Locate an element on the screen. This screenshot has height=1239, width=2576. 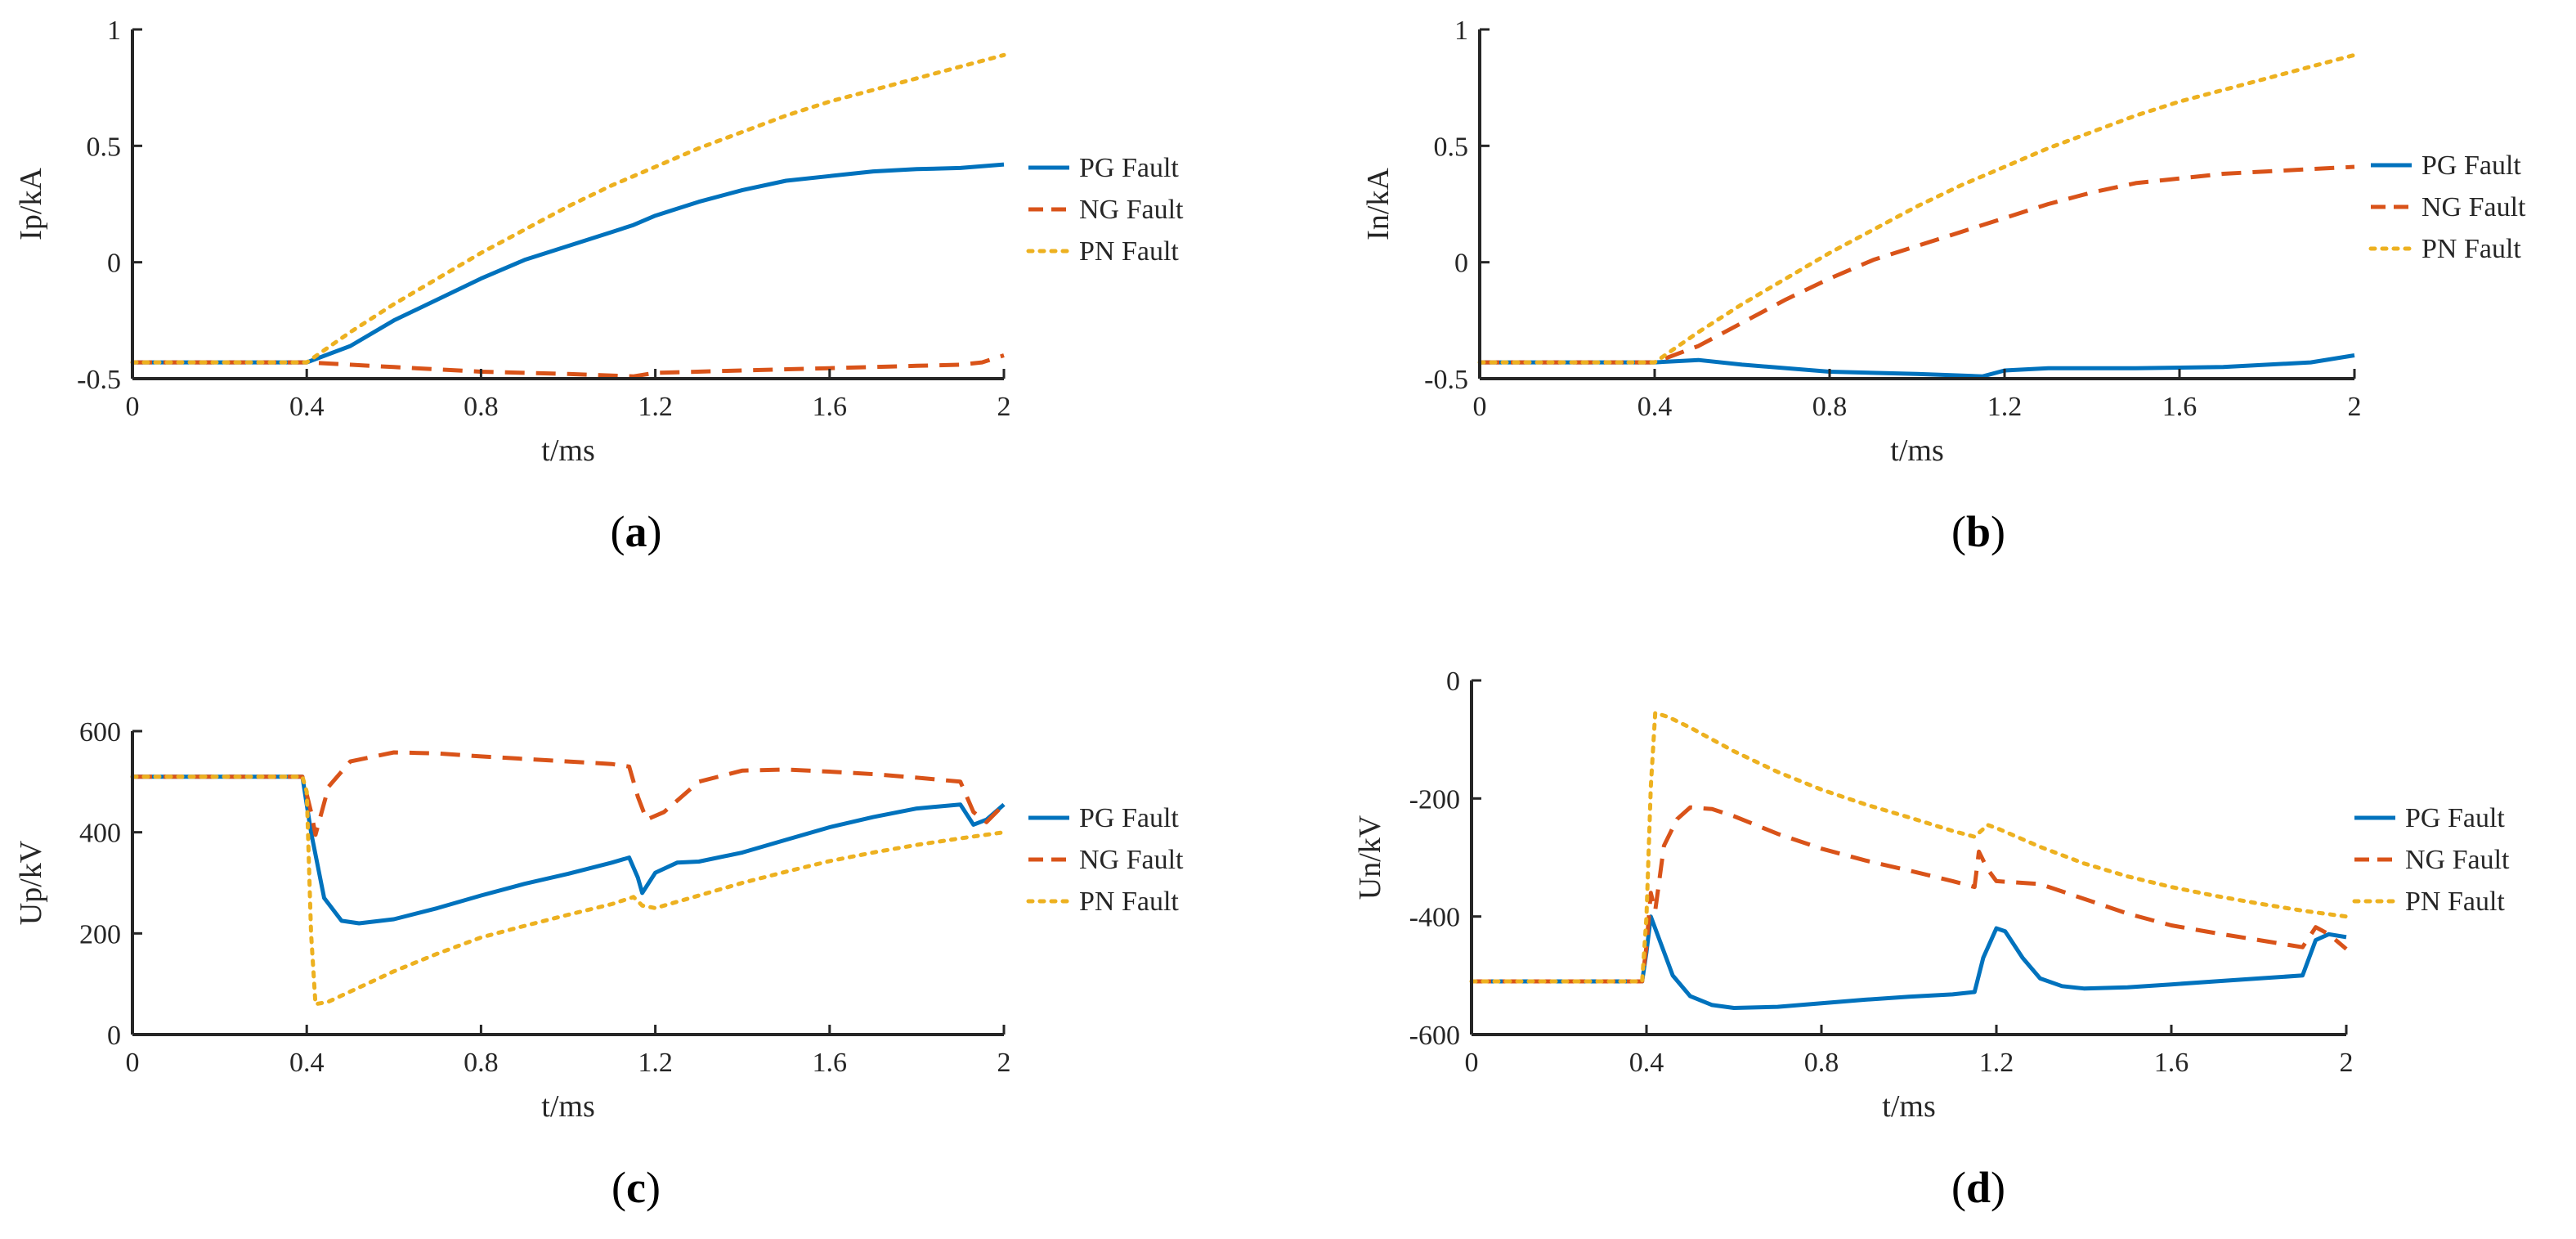
panel-label-letter: c is located at coordinates (636, 1187).